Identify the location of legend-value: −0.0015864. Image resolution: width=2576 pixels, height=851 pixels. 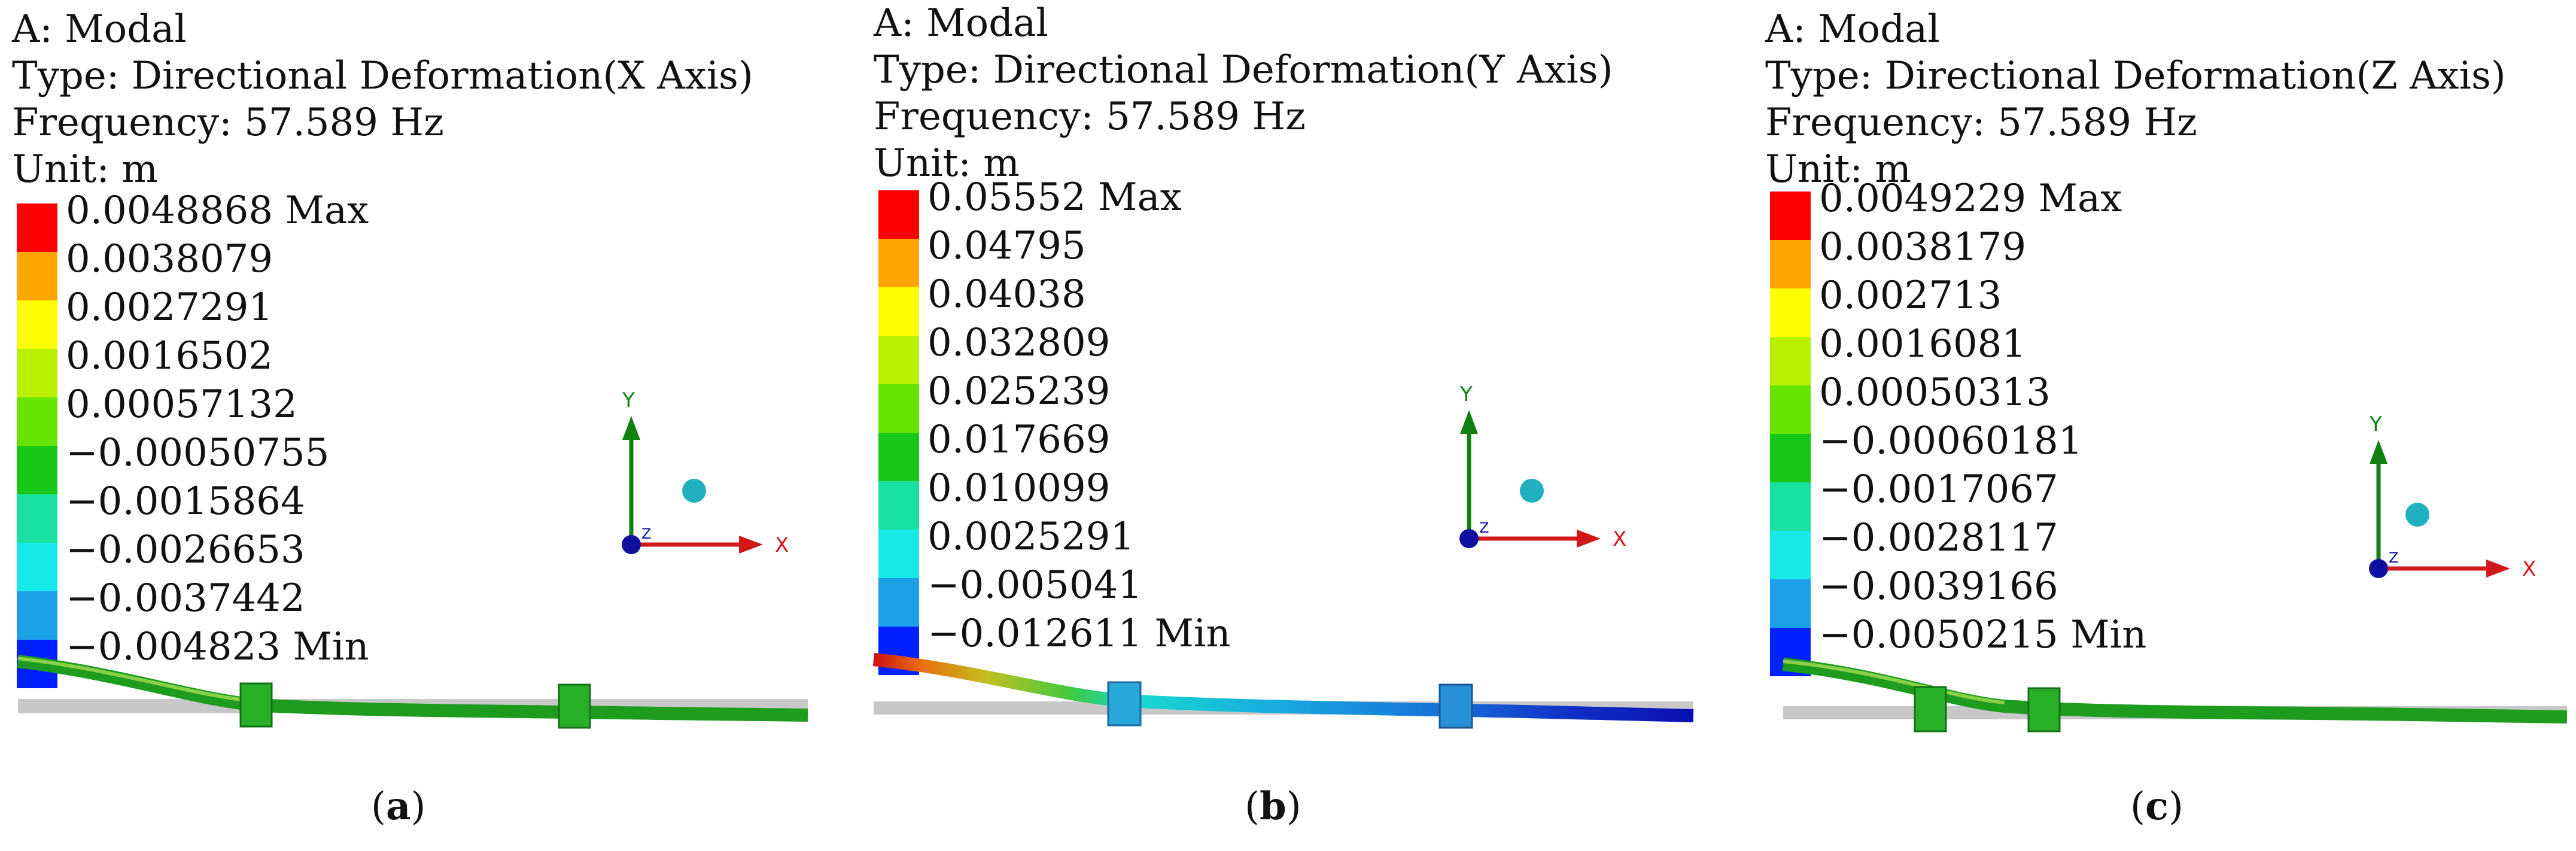
(185, 501).